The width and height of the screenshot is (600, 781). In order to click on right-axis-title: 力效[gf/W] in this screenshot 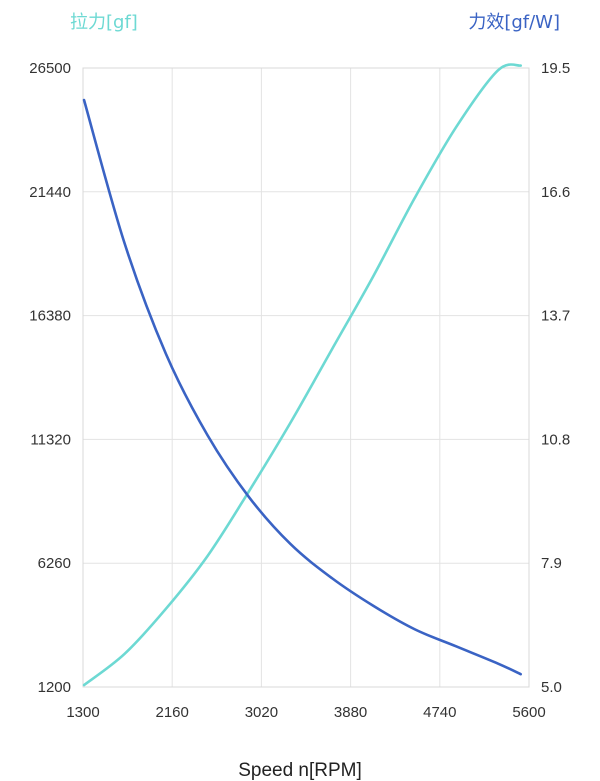, I will do `click(514, 22)`.